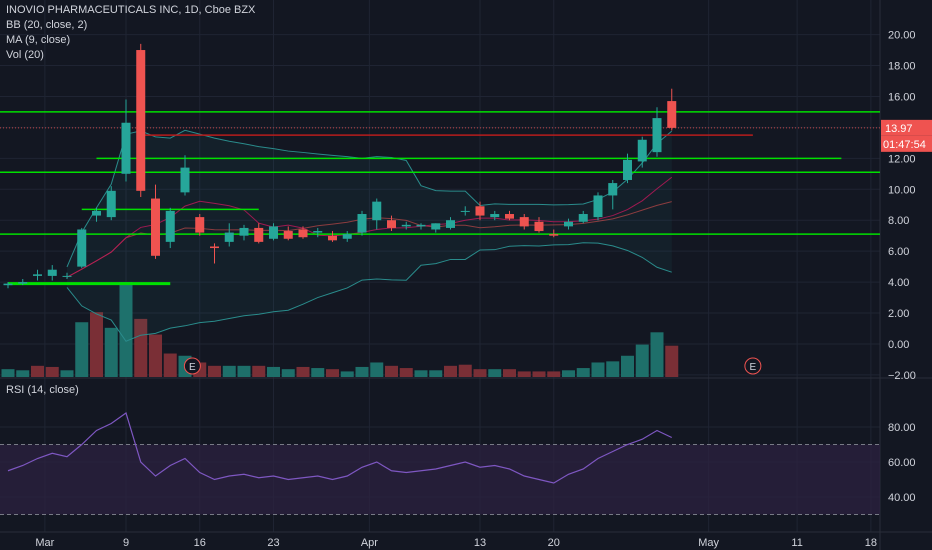  What do you see at coordinates (340, 448) in the screenshot?
I see `rsi-polyline` at bounding box center [340, 448].